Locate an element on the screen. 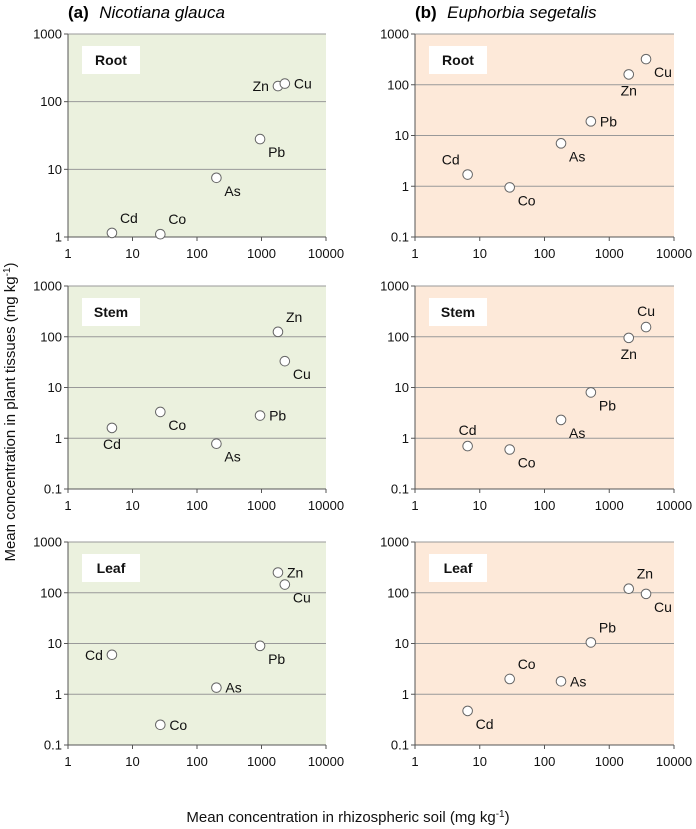 The height and width of the screenshot is (829, 696). tissue-label: Leaf is located at coordinates (111, 568).